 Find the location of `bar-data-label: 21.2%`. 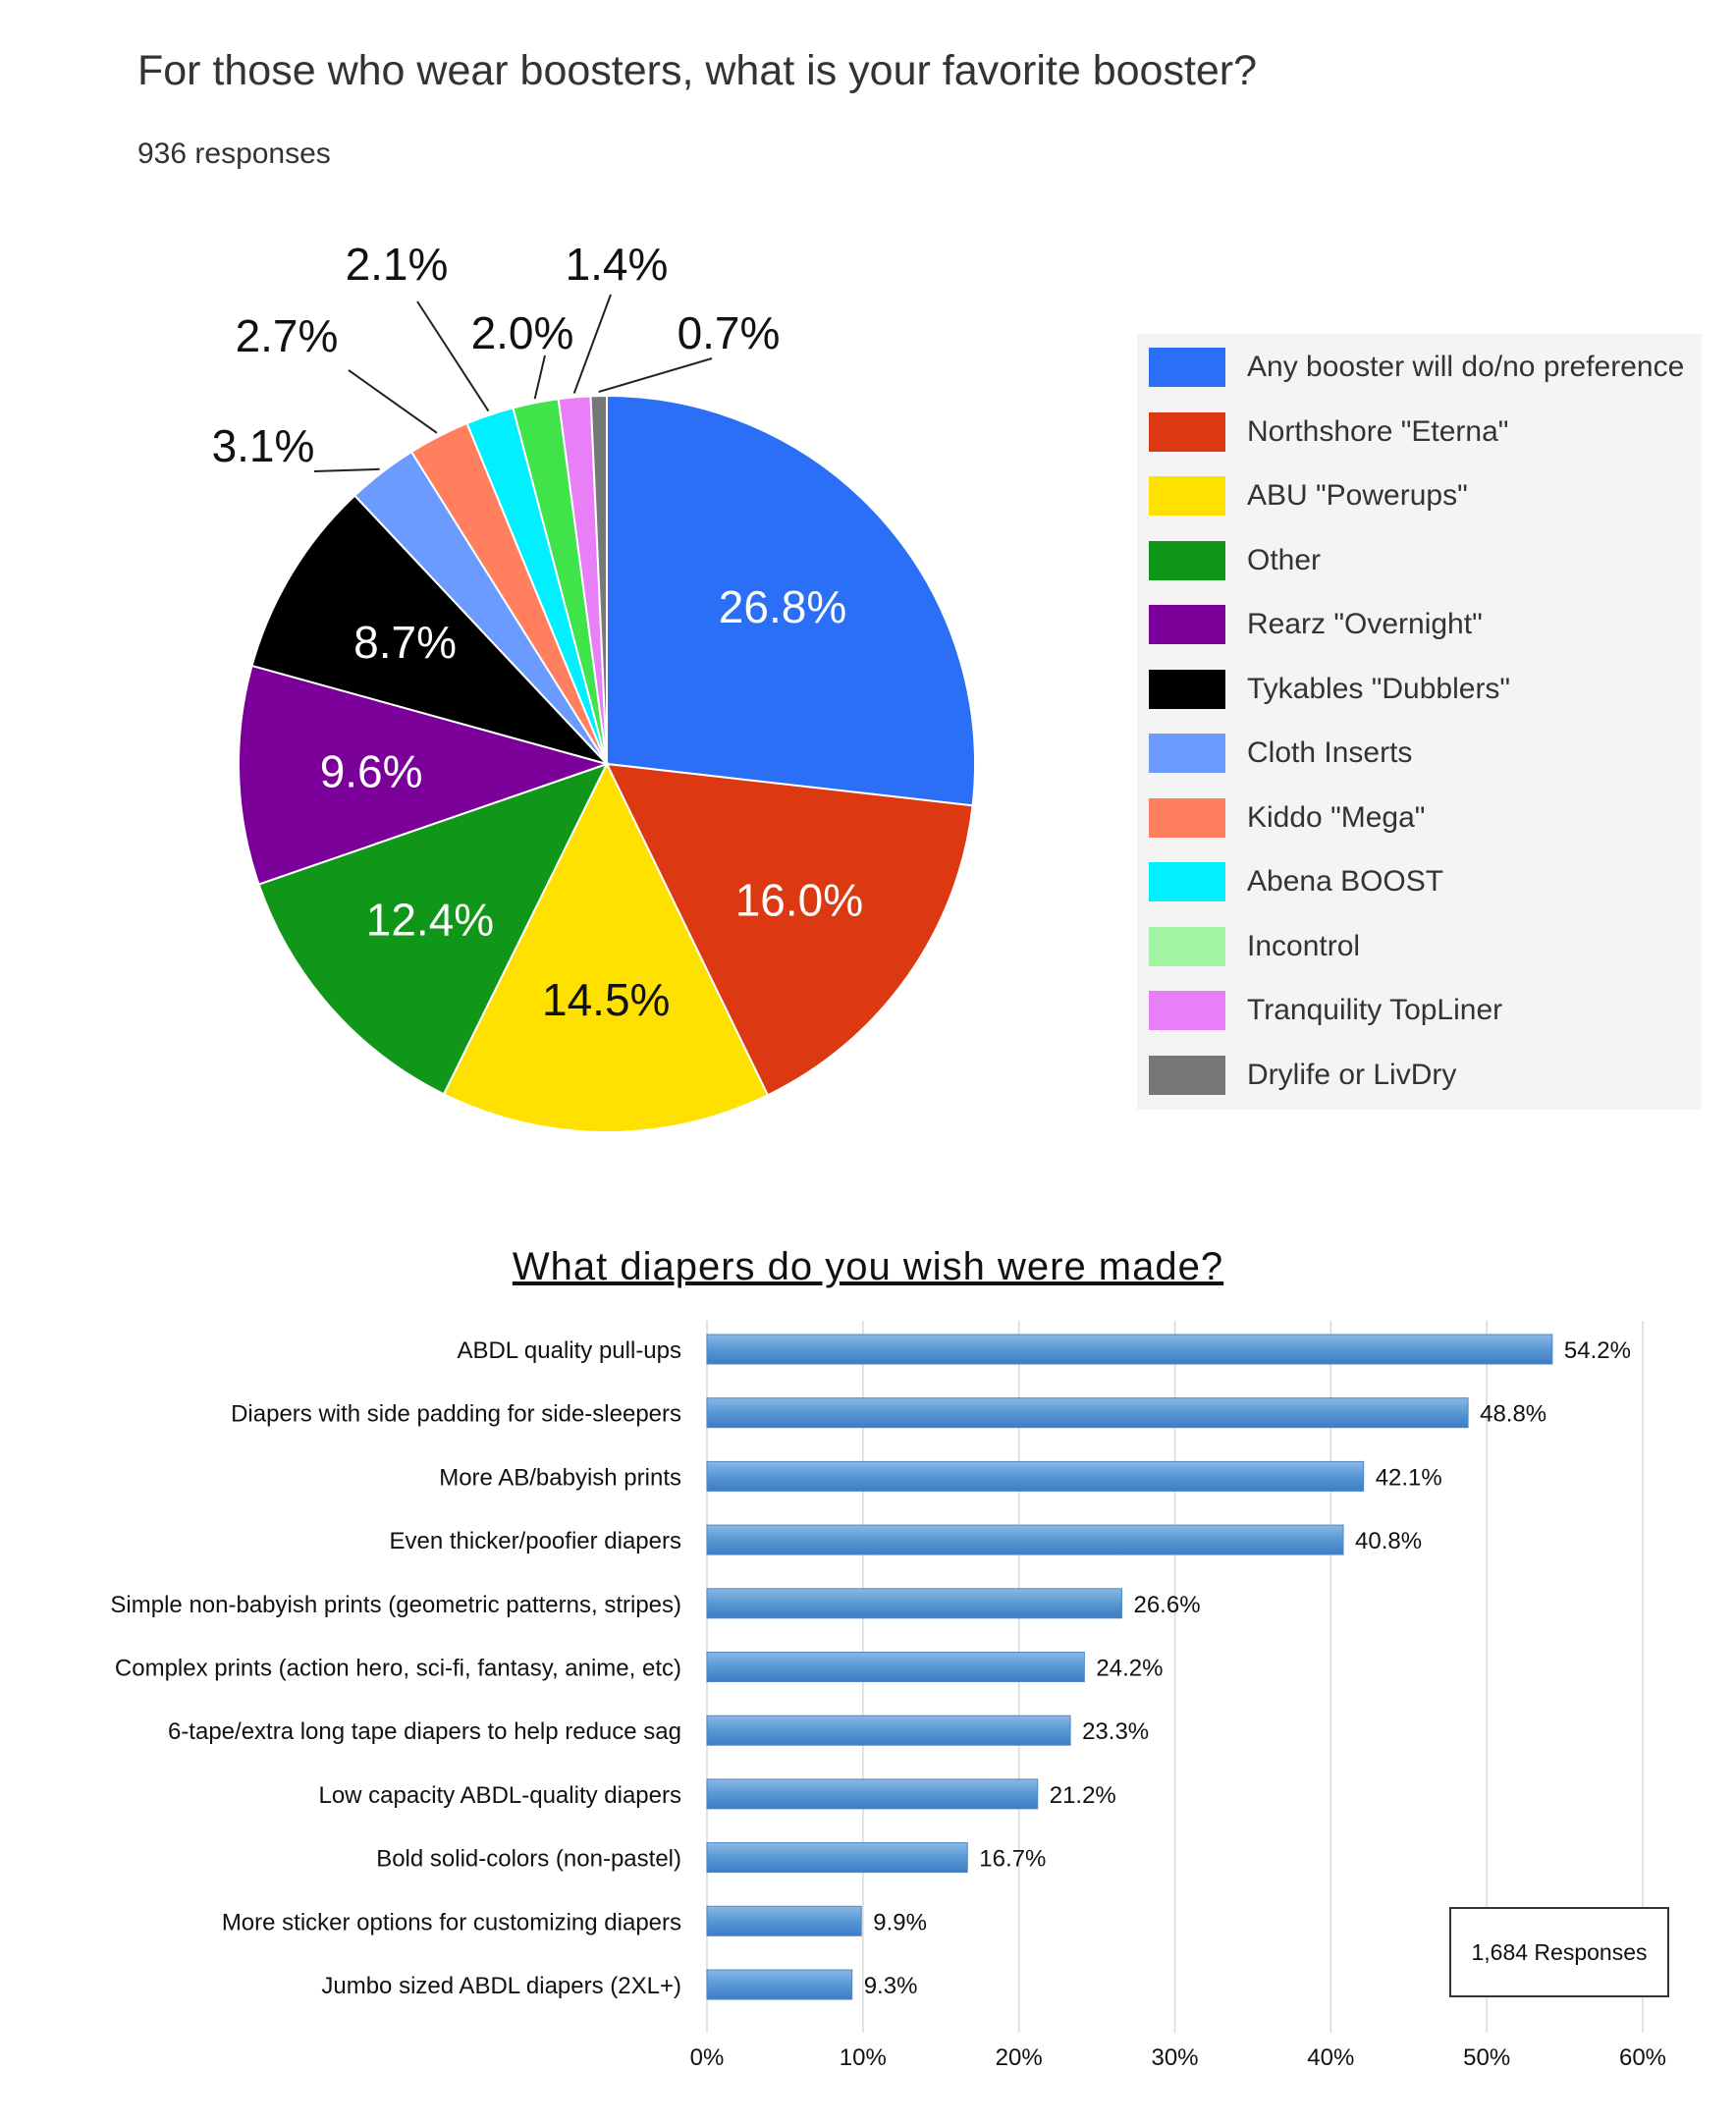

bar-data-label: 21.2% is located at coordinates (1083, 1796).